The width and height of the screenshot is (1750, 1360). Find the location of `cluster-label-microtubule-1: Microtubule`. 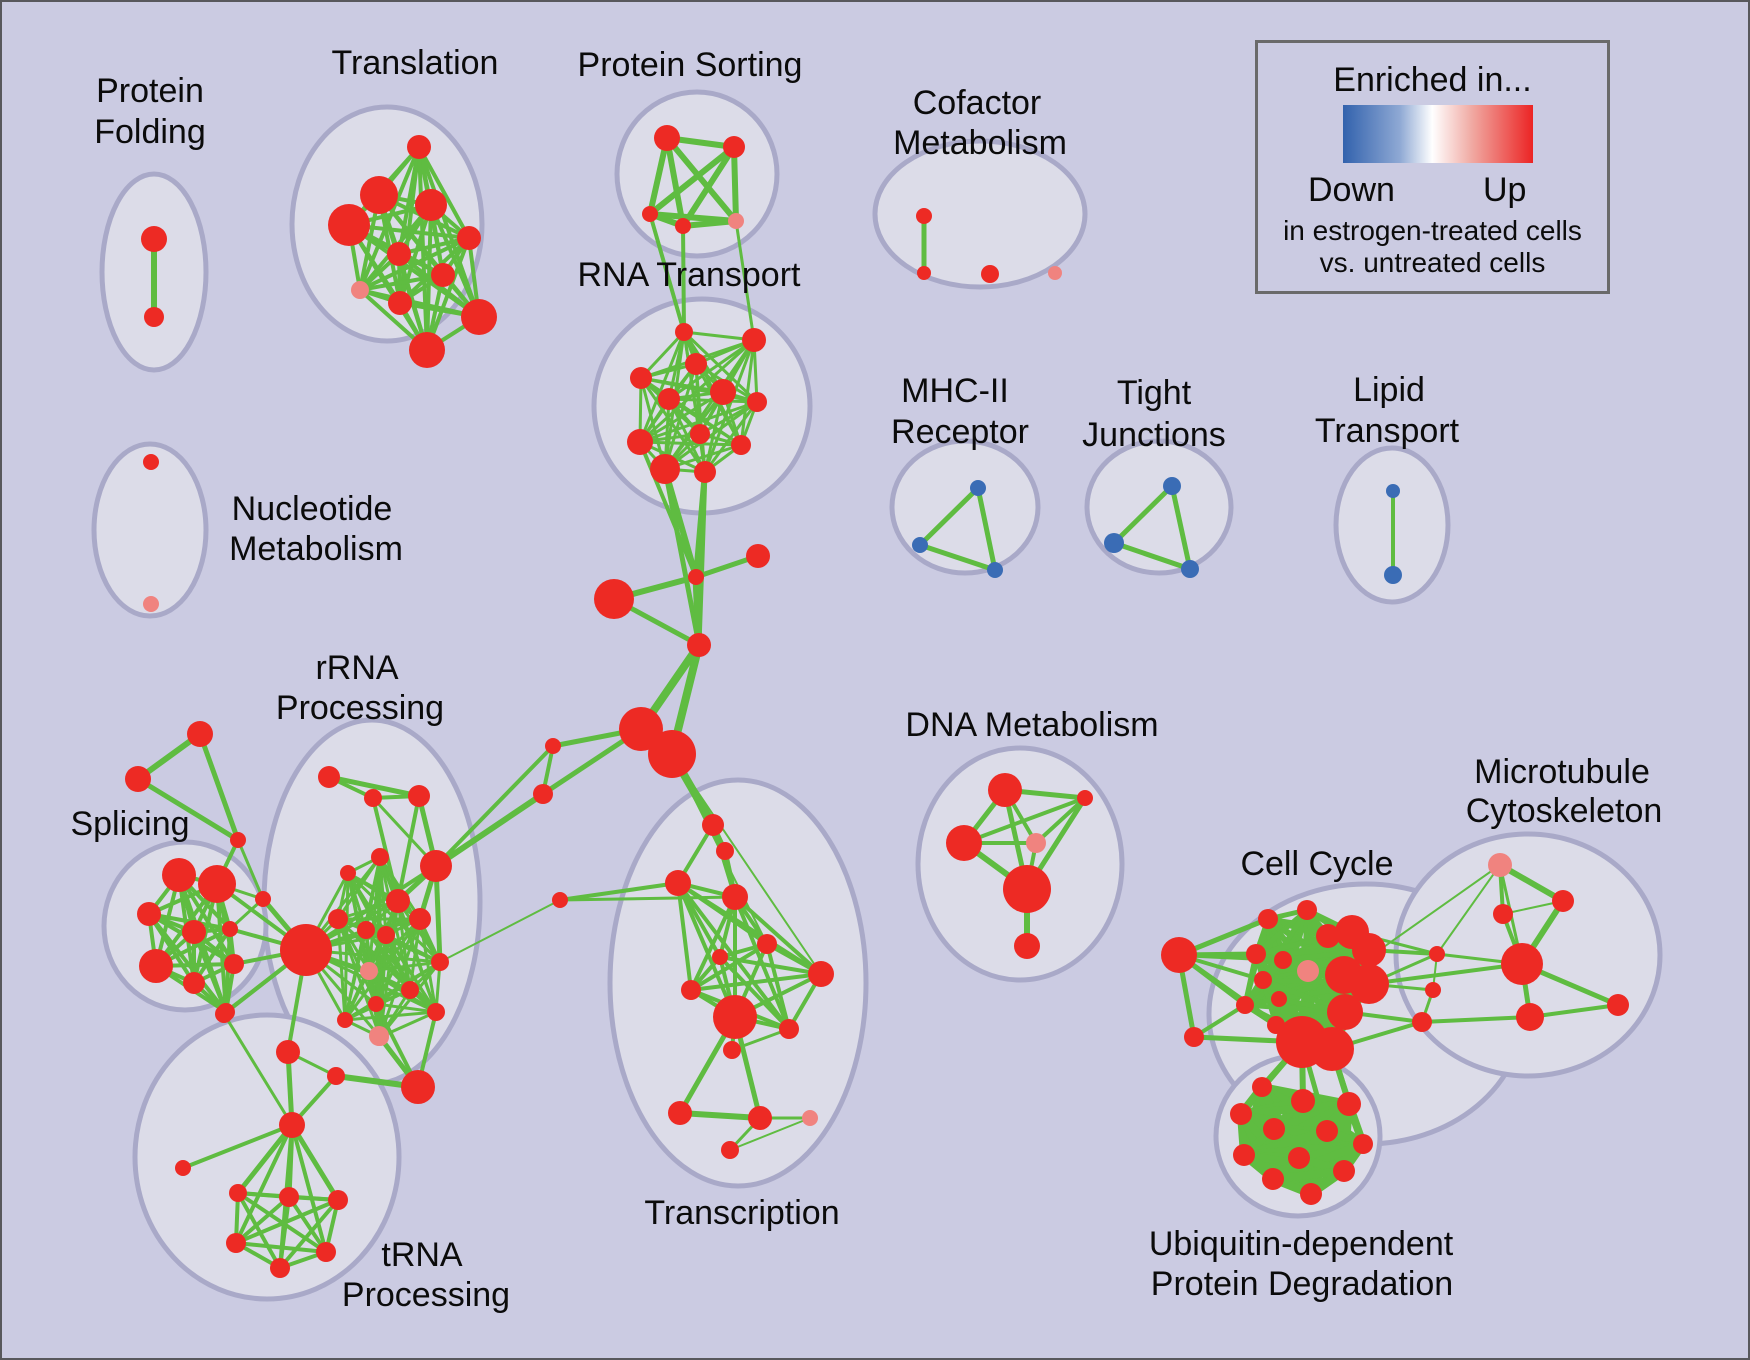

cluster-label-microtubule-1: Microtubule is located at coordinates (1562, 772).